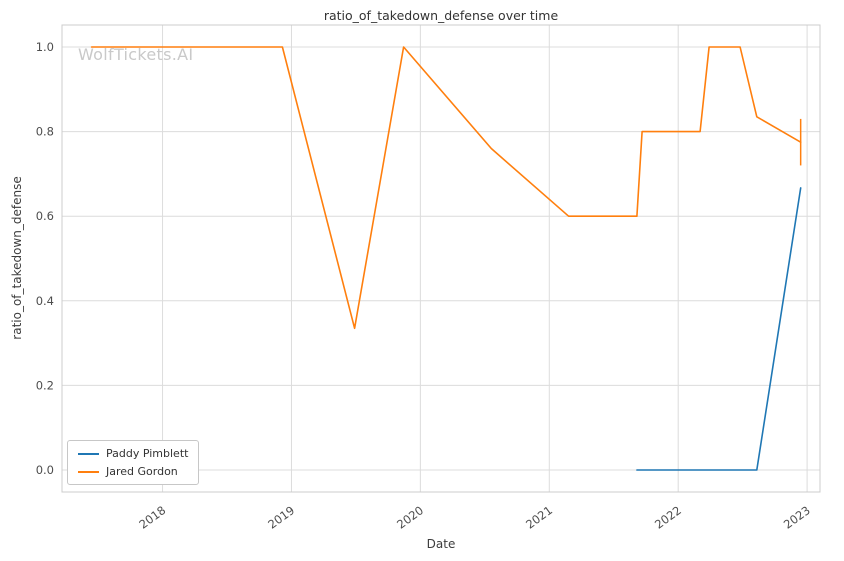 Image resolution: width=844 pixels, height=561 pixels. What do you see at coordinates (45, 132) in the screenshot?
I see `y-tick-label-0.8: 0.8` at bounding box center [45, 132].